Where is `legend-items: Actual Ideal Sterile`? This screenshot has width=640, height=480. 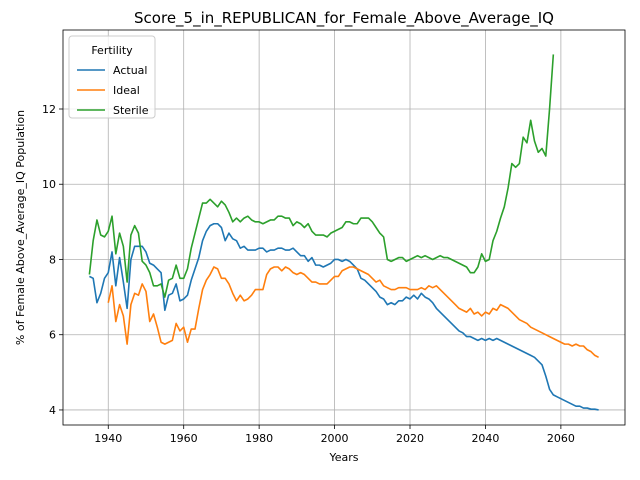
legend-items: Actual Ideal Sterile is located at coordinates (113, 90).